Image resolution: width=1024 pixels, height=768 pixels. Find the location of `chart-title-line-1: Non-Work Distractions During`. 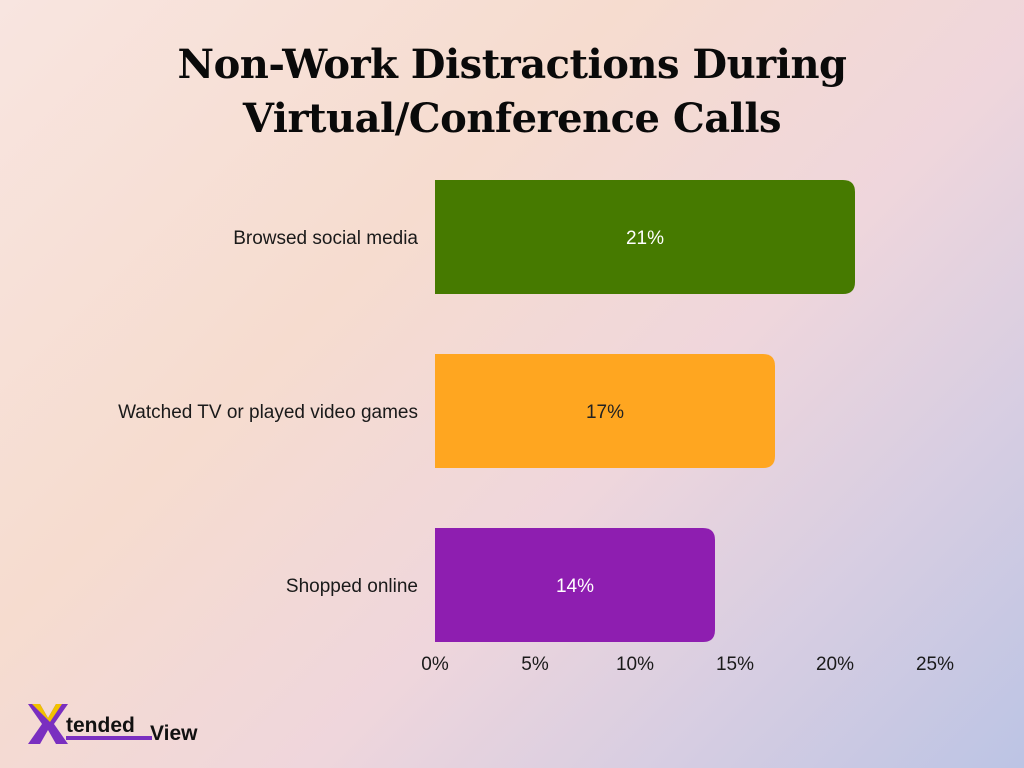

chart-title-line-1: Non-Work Distractions During is located at coordinates (512, 64).